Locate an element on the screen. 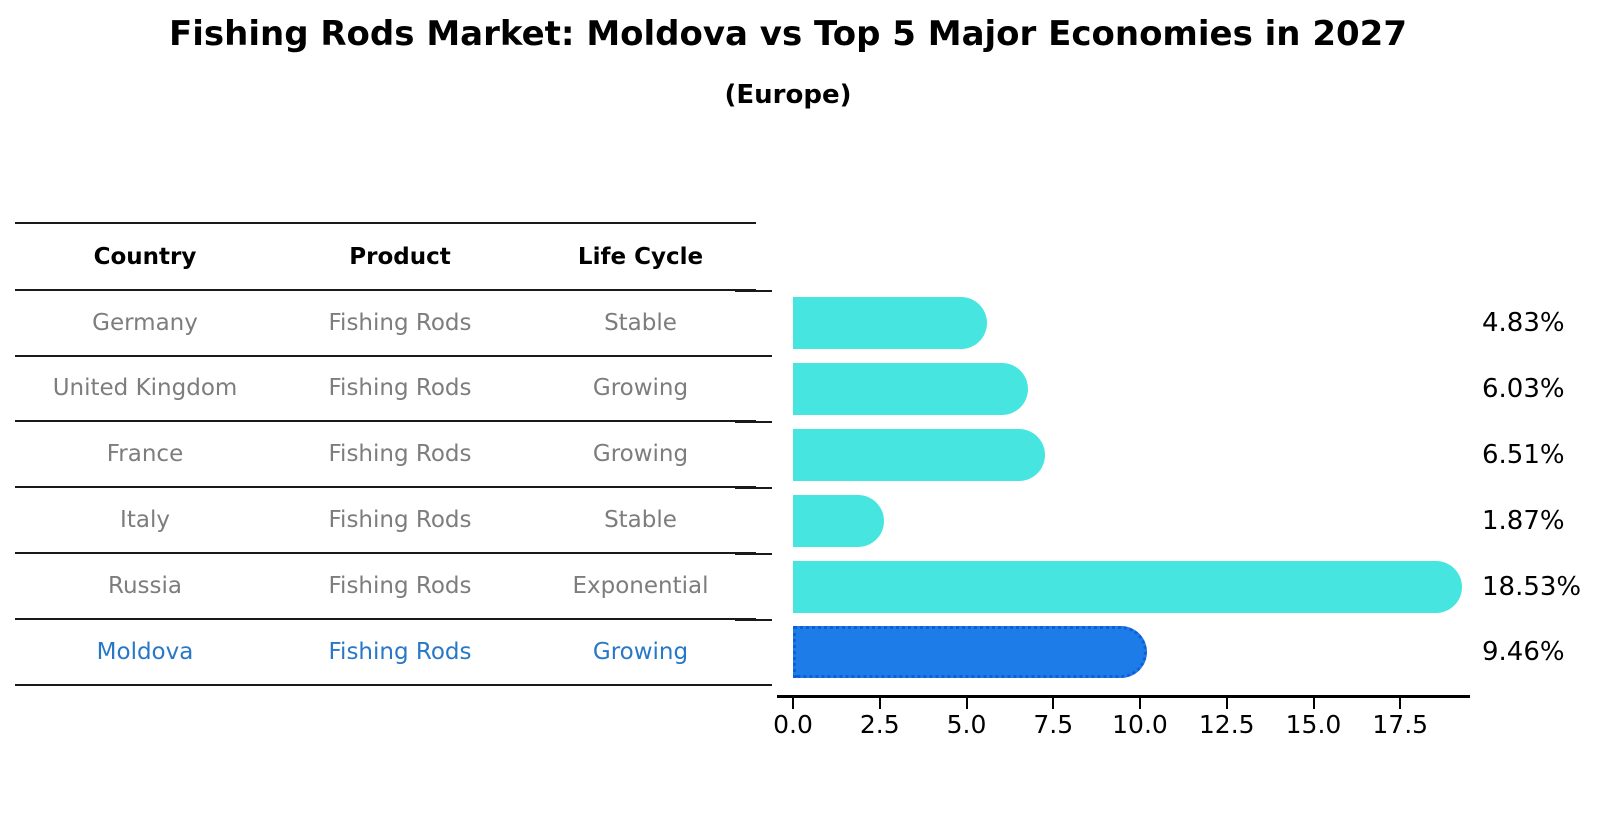  table-row-united-kingdom: United Kingdom Fishing Rods Growing is located at coordinates (385, 389).